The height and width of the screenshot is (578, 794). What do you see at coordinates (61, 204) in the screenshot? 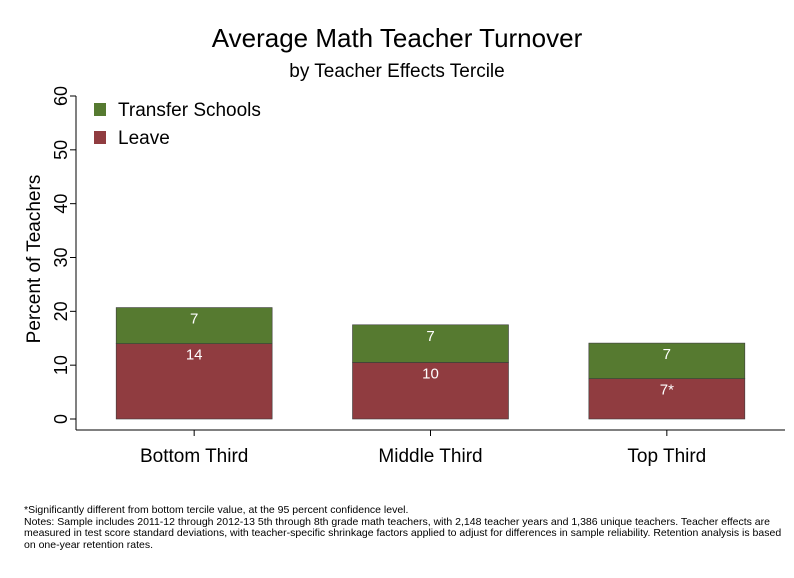
I see `y-tick-label: 40` at bounding box center [61, 204].